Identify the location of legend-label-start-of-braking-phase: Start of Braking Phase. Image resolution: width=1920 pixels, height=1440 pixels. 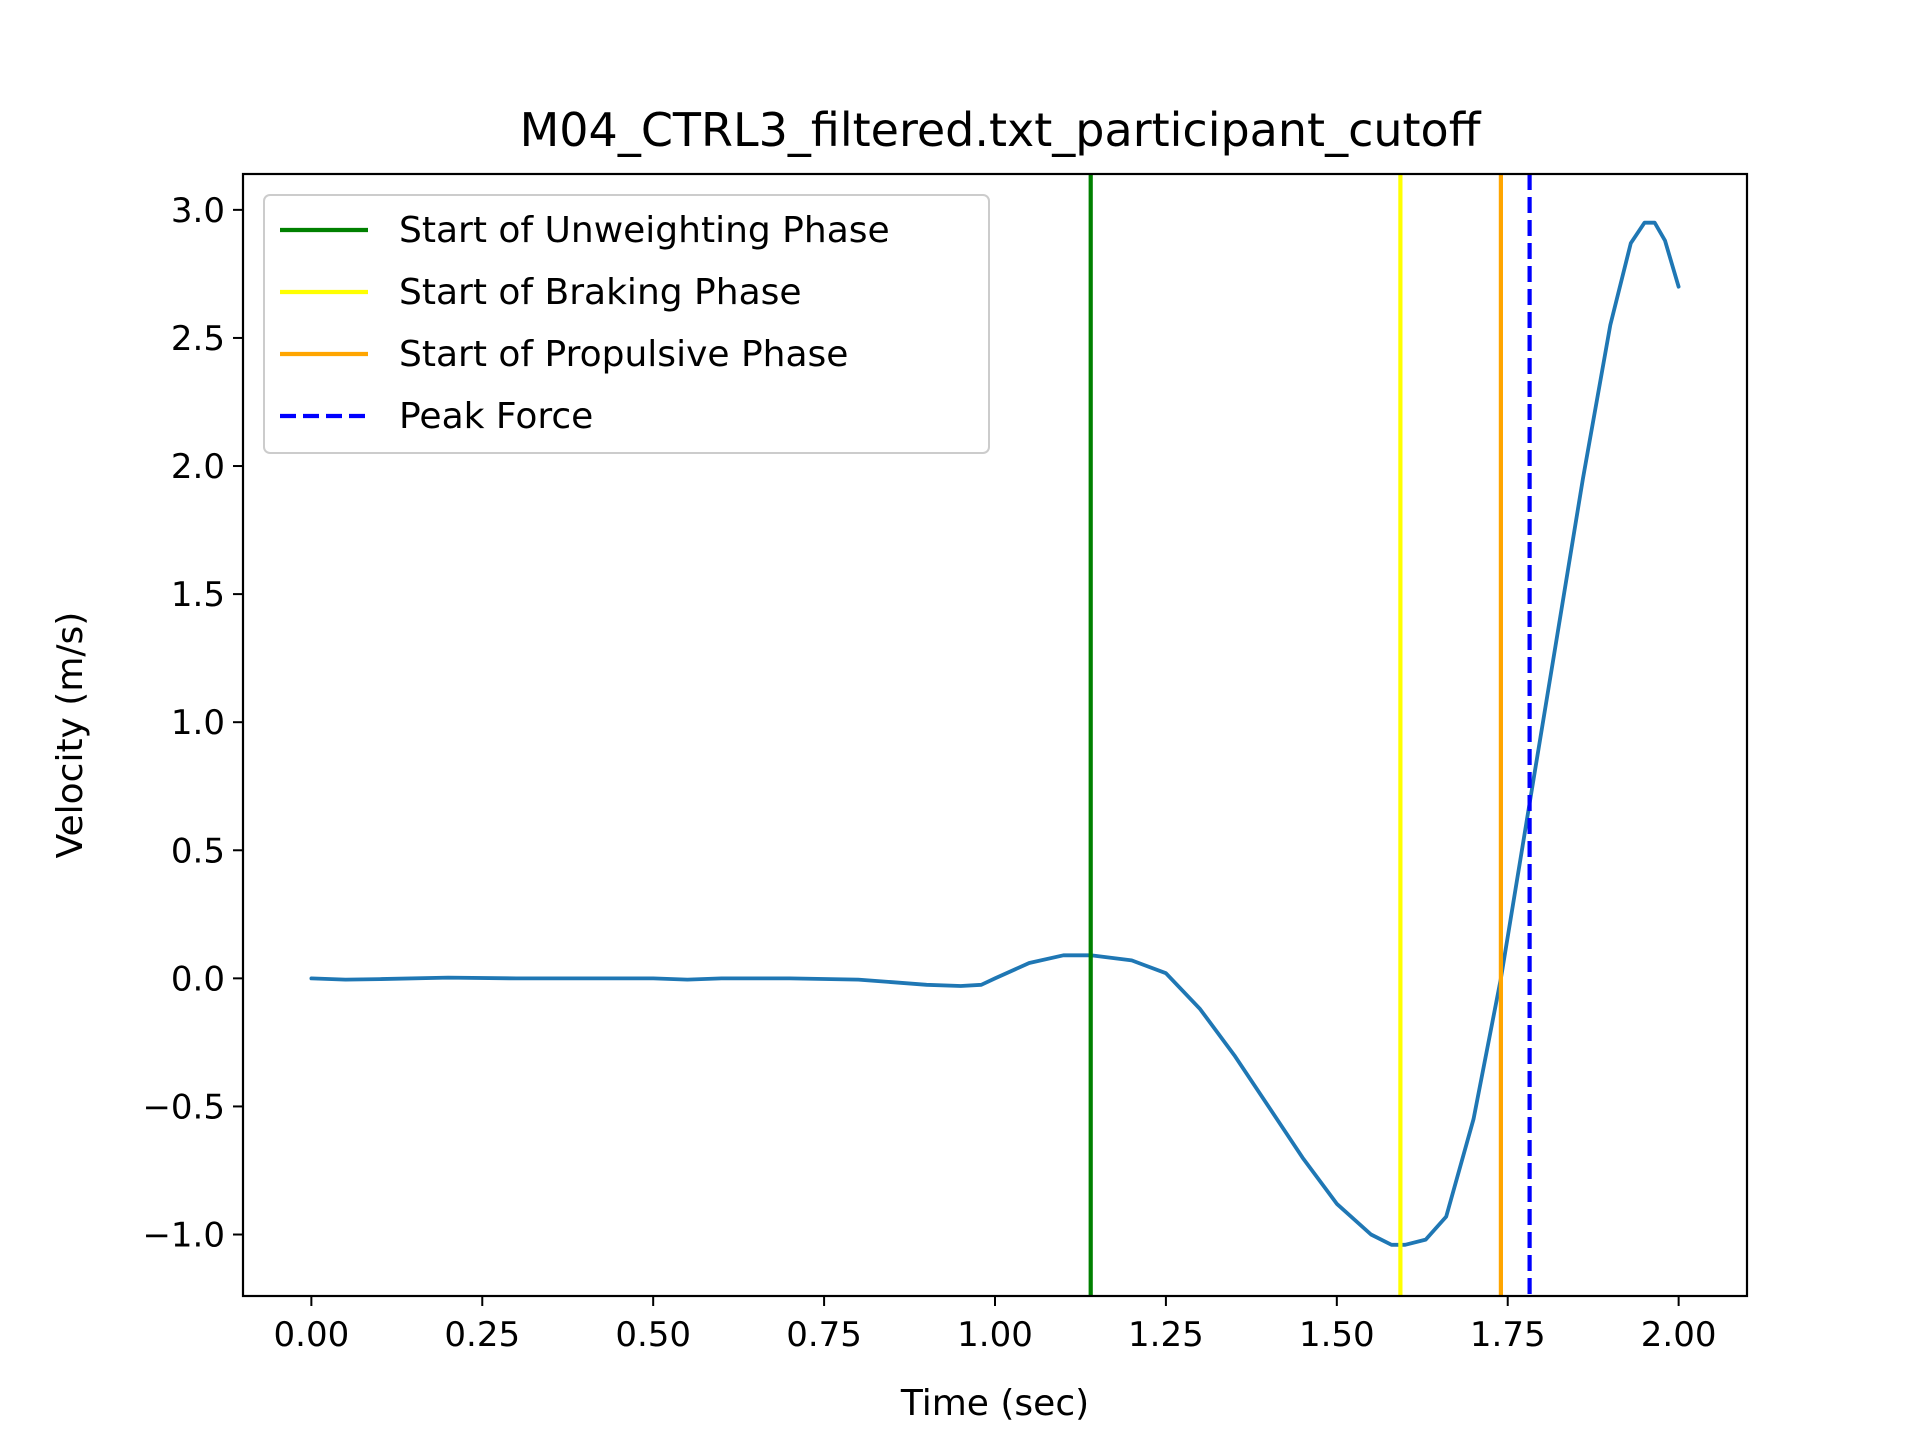
(600, 292).